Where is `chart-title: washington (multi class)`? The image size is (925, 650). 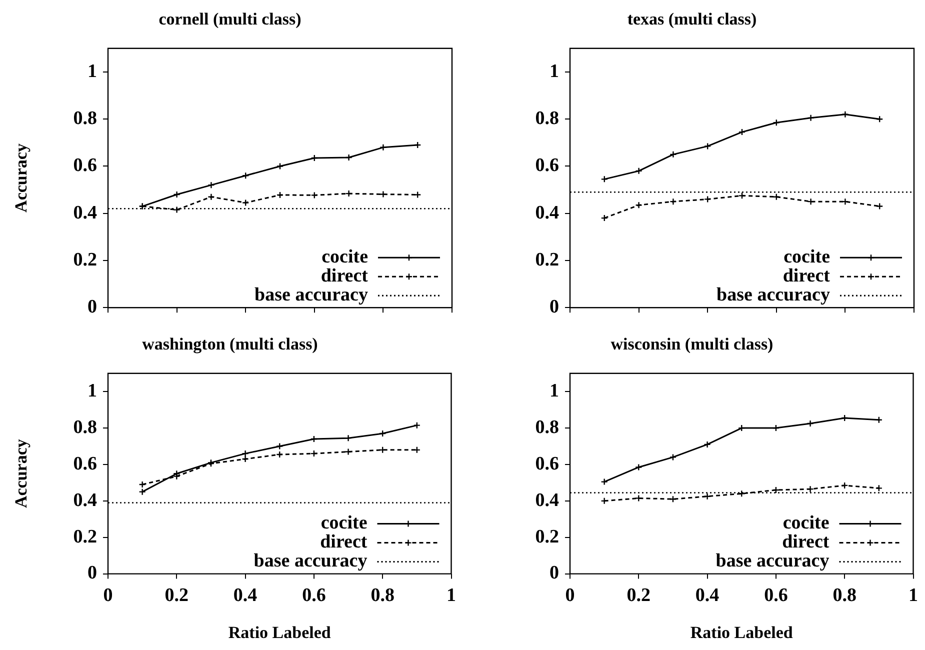 chart-title: washington (multi class) is located at coordinates (230, 344).